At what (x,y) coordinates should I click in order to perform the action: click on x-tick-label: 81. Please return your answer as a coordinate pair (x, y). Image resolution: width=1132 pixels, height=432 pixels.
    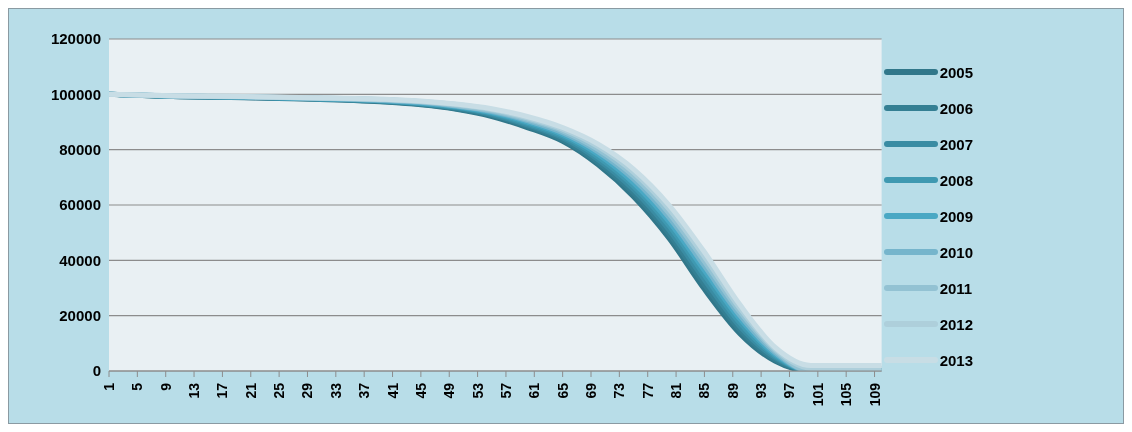
    Looking at the image, I should click on (676, 390).